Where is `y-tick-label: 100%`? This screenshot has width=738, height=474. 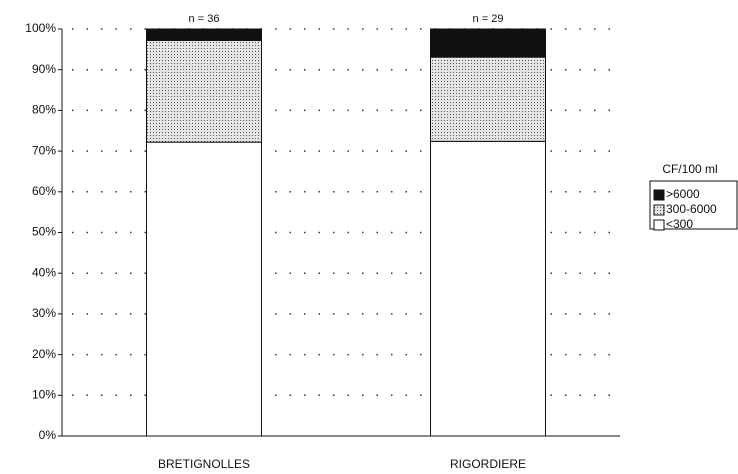
y-tick-label: 100% is located at coordinates (40, 28).